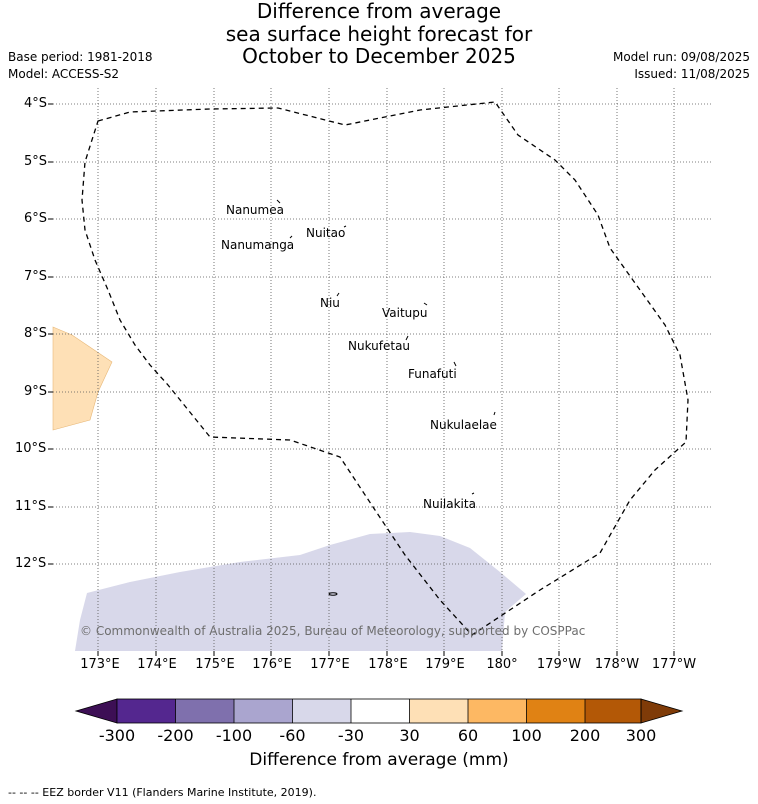 Image resolution: width=758 pixels, height=804 pixels. Describe the element at coordinates (351, 735) in the screenshot. I see `colorbar-tick-5: -30` at that location.